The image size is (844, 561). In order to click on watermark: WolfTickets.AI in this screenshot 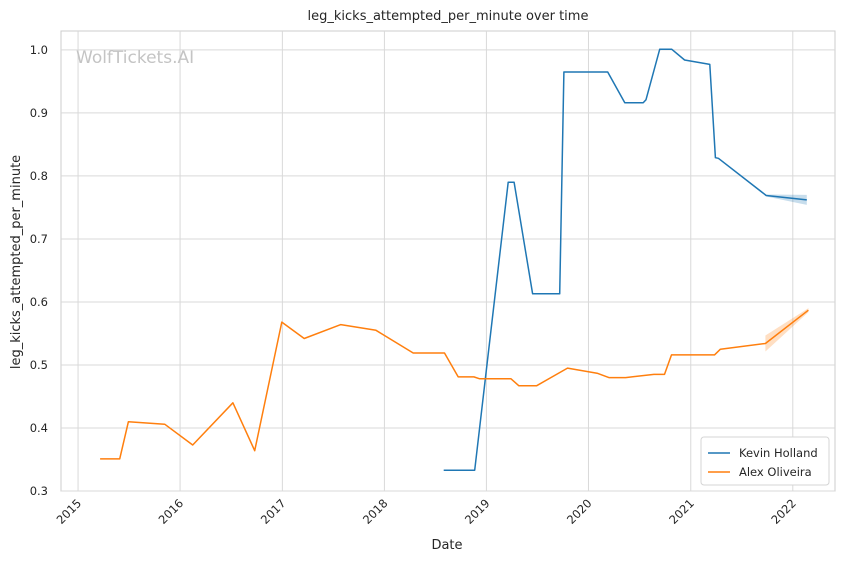, I will do `click(135, 58)`.